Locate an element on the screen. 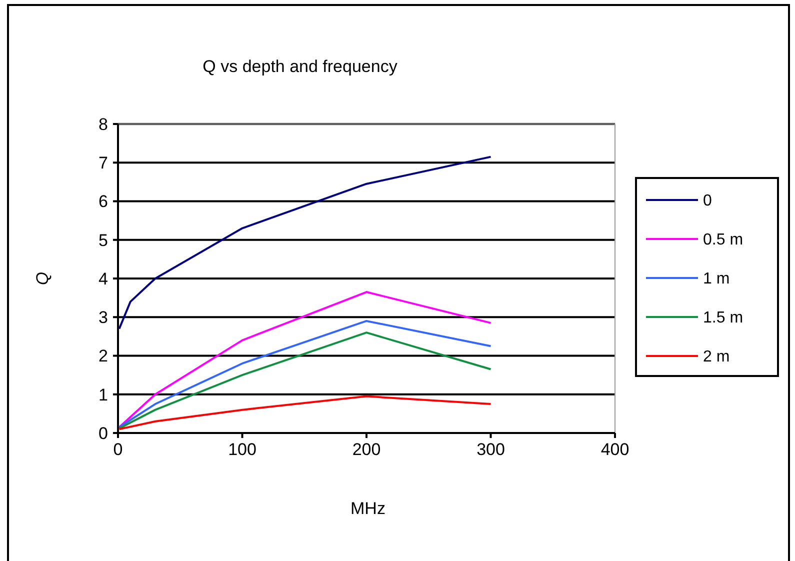 This screenshot has height=561, width=795. x-tick-label: 100 is located at coordinates (242, 449).